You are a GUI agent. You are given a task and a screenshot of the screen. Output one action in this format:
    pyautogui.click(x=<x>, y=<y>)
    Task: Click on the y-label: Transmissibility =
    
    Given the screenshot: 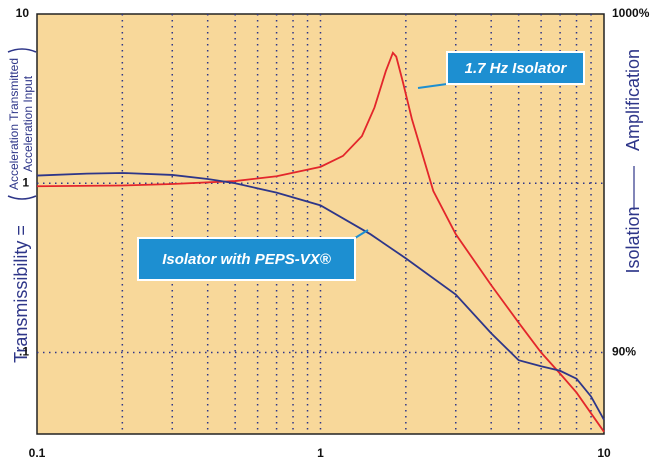 What is the action you would take?
    pyautogui.click(x=21, y=294)
    